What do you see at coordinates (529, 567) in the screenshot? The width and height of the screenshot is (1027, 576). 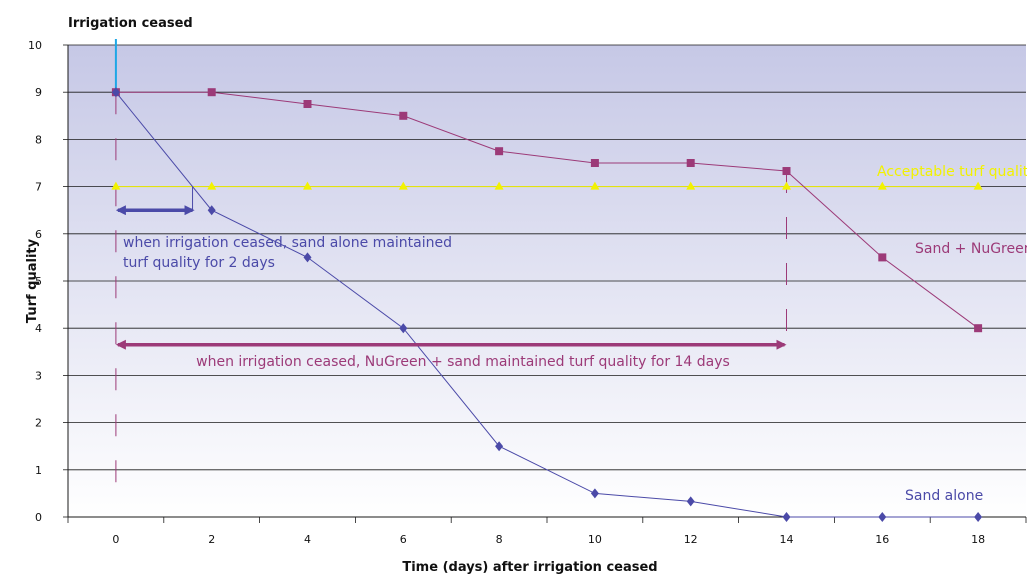 I see `x-axis-title: Time (days) after irrigation ceased` at bounding box center [529, 567].